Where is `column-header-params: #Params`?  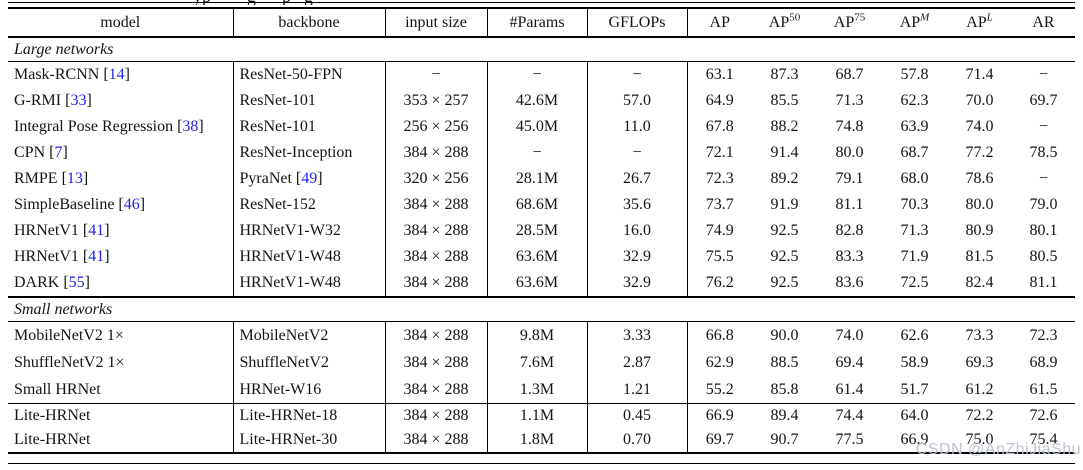
column-header-params: #Params is located at coordinates (537, 22).